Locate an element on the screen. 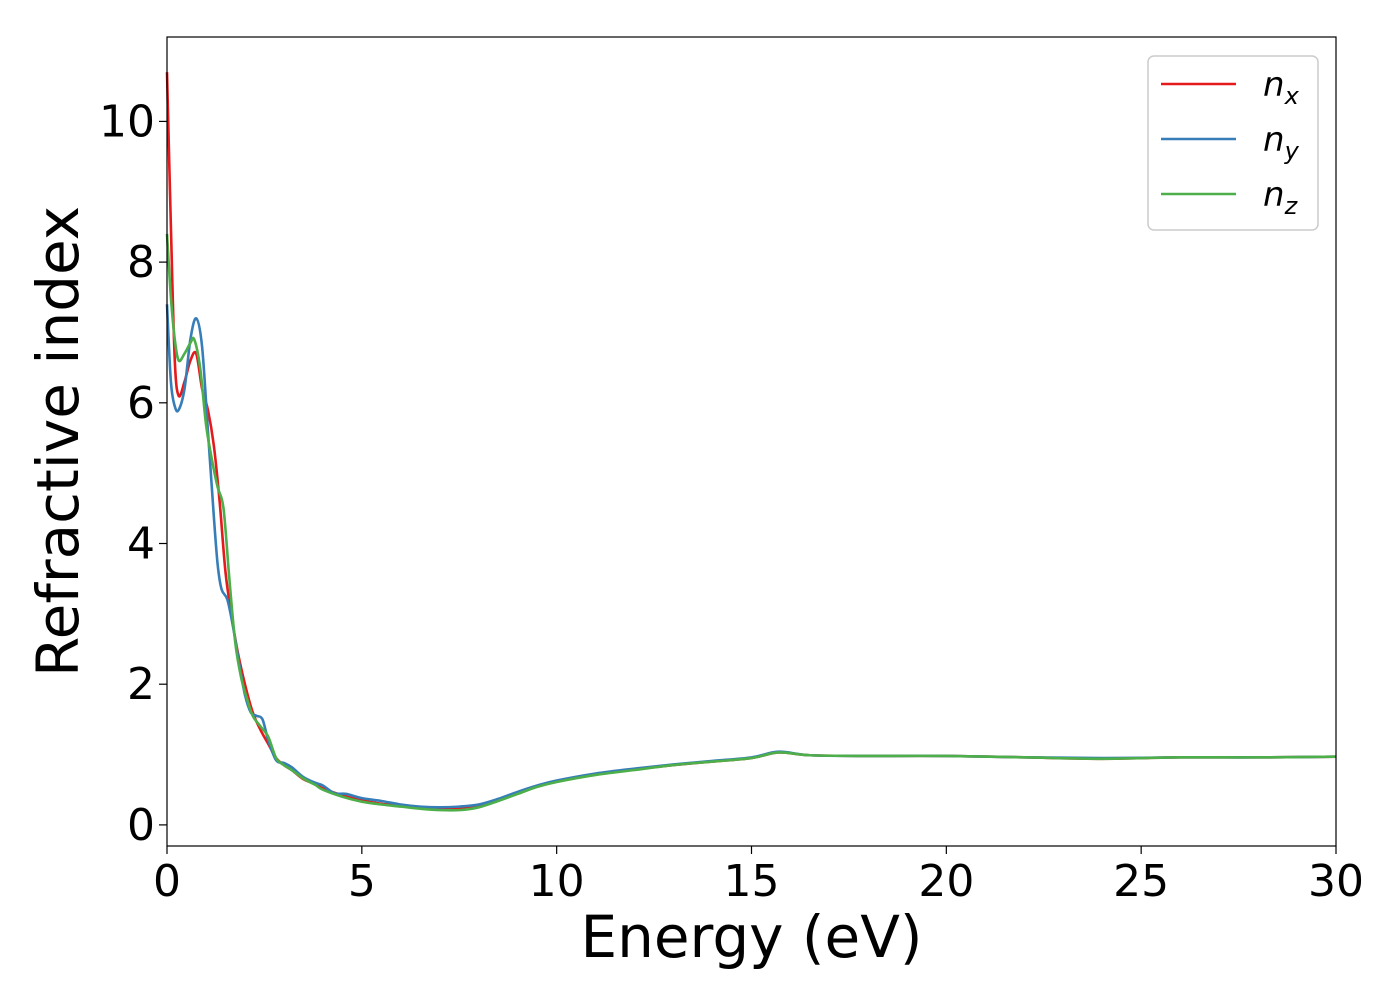 Image resolution: width=1400 pixels, height=1000 pixels. x-tick-label: 25 is located at coordinates (1141, 881).